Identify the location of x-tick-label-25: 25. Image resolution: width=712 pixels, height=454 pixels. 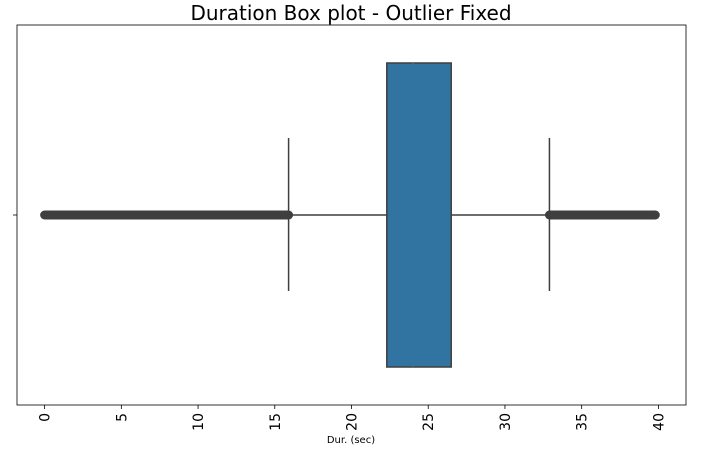
(429, 422).